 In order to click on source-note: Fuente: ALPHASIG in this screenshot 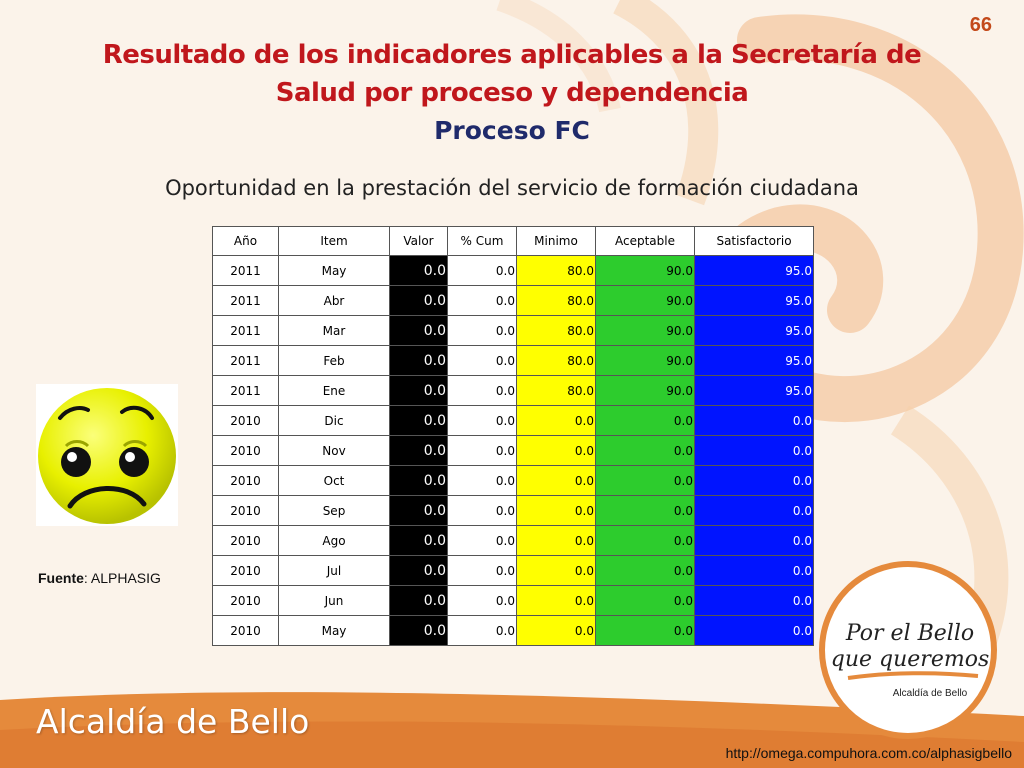, I will do `click(99, 578)`.